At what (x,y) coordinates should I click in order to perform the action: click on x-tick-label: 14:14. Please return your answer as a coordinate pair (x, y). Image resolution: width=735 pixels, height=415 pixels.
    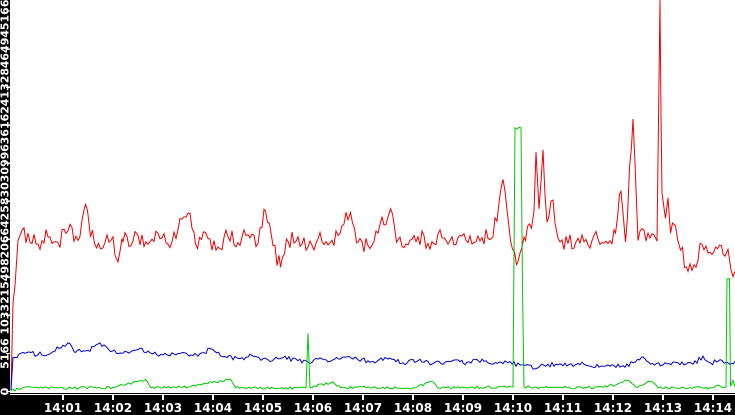
    Looking at the image, I should click on (713, 408).